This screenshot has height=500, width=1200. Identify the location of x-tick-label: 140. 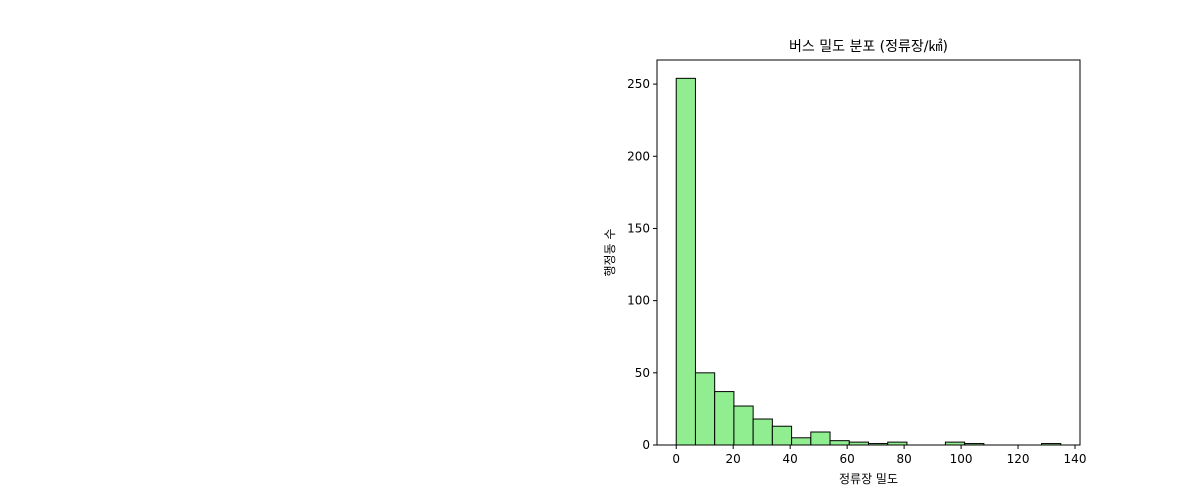
(1075, 459).